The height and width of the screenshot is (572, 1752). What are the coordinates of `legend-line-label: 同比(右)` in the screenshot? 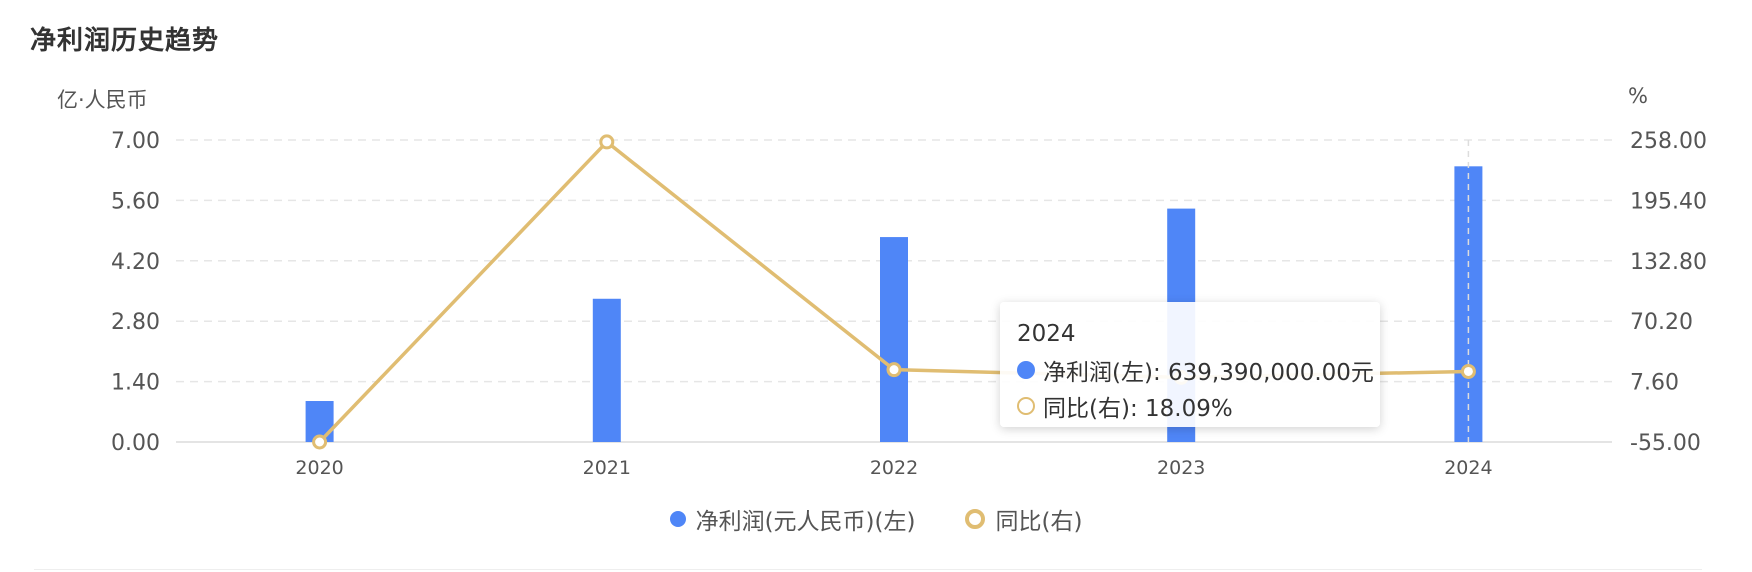 It's located at (1039, 522).